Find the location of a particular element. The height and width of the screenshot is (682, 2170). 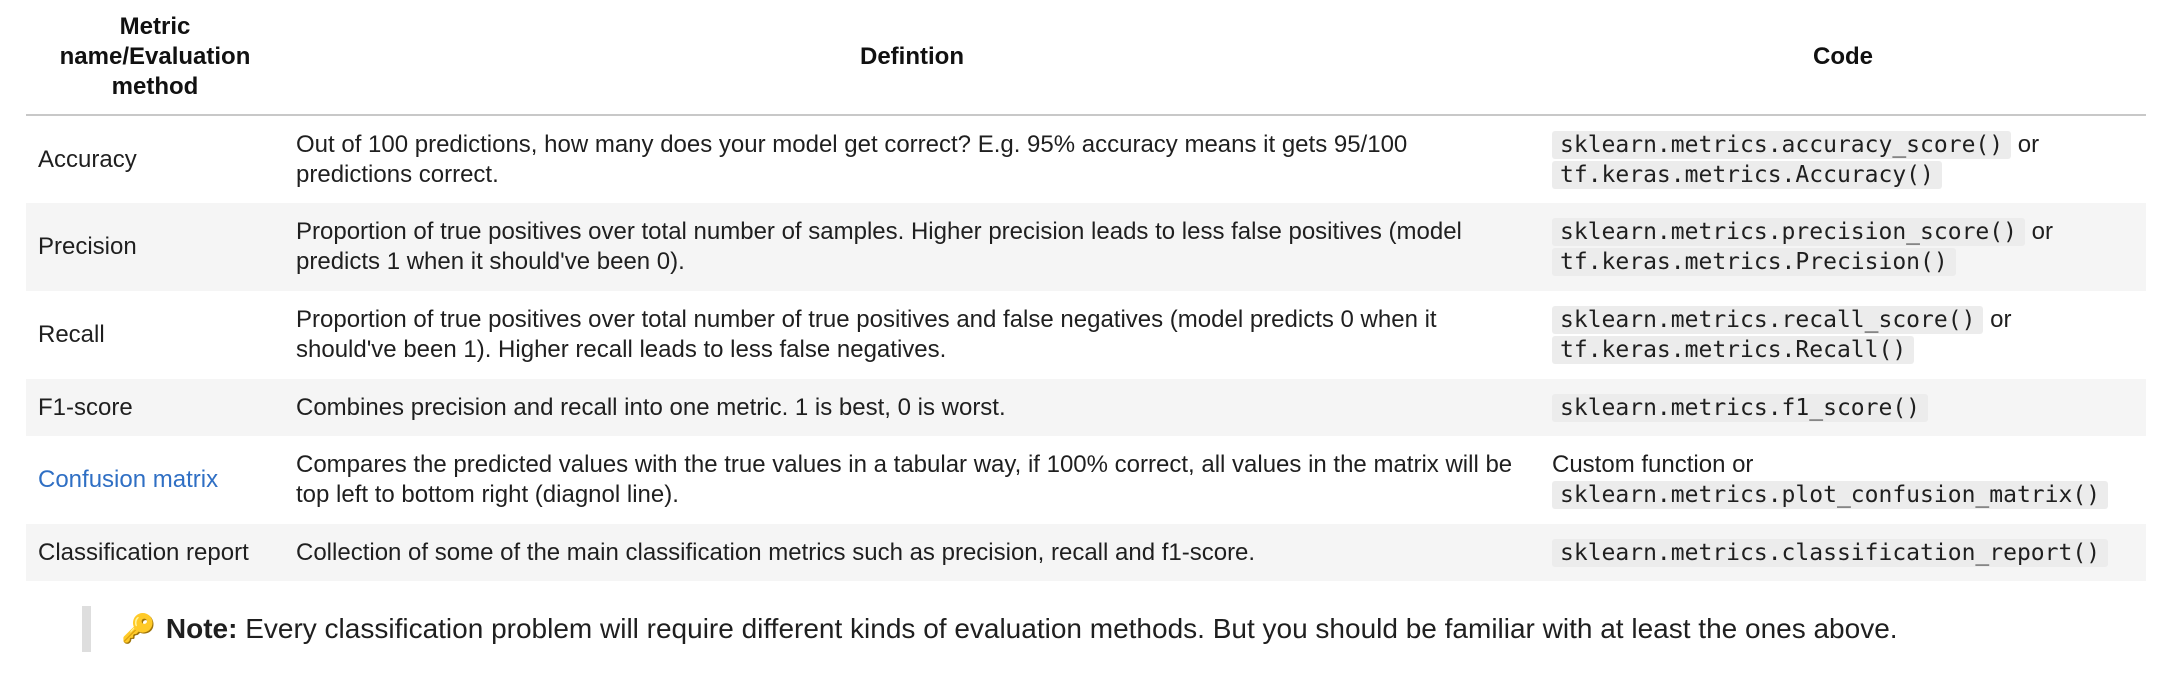

header-code: Code is located at coordinates (1843, 58).